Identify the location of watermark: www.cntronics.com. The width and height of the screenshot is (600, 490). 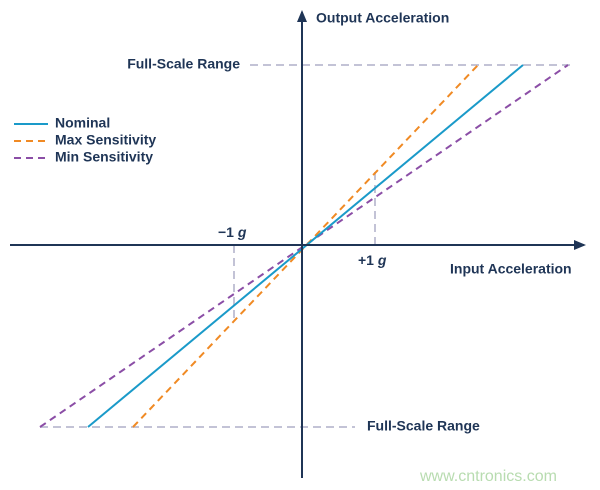
(488, 476).